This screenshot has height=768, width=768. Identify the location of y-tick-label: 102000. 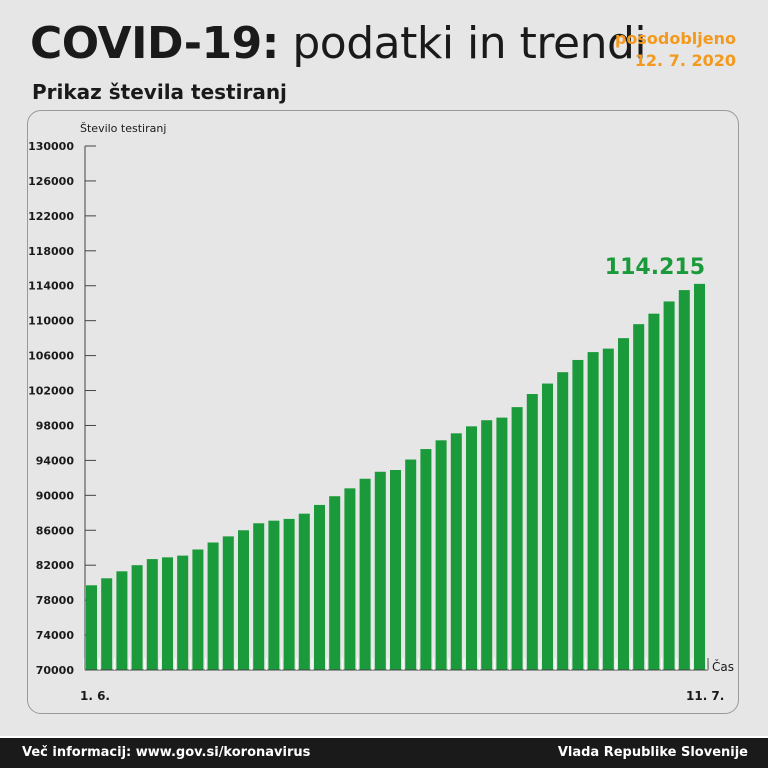
(51, 391).